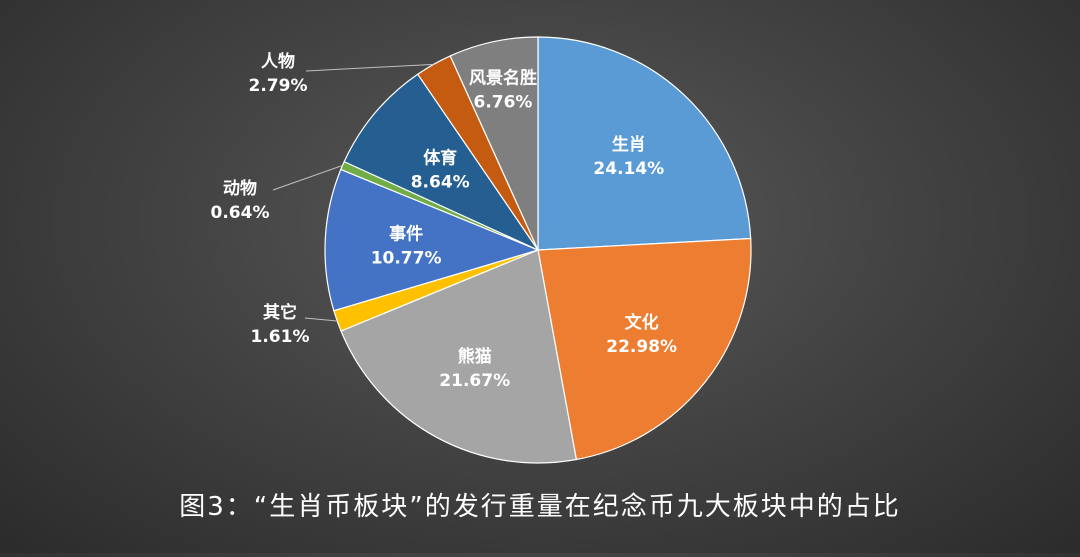  What do you see at coordinates (440, 158) in the screenshot?
I see `slice-label-6: 体育` at bounding box center [440, 158].